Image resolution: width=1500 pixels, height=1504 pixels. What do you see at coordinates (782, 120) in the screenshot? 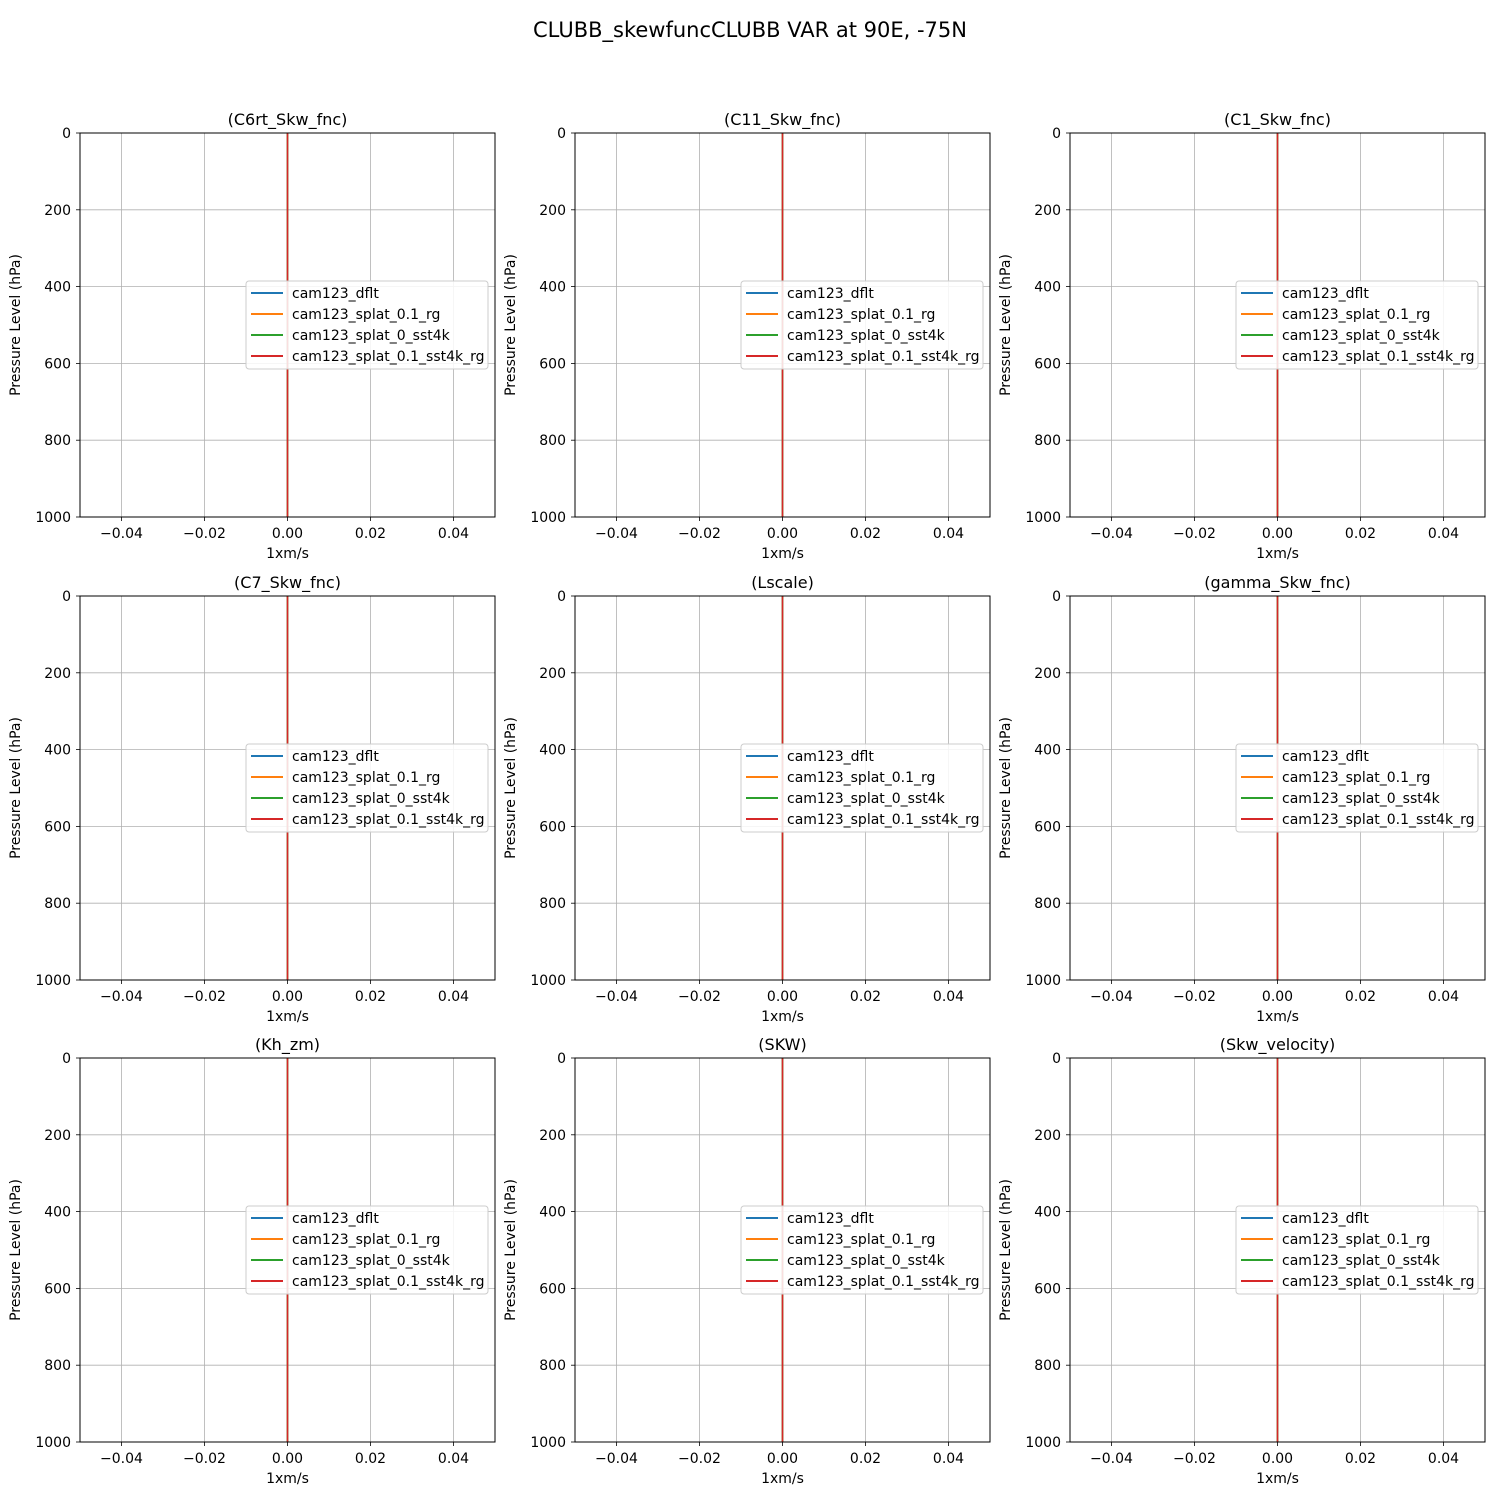
I see `subplot-title: (C11_Skw_fnc)` at bounding box center [782, 120].